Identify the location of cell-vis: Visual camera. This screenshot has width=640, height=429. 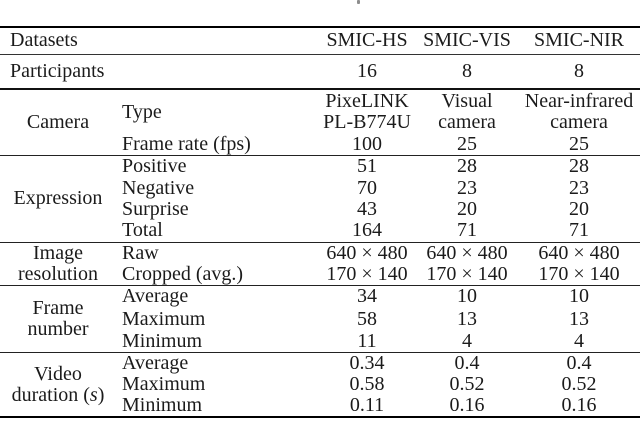
(467, 111).